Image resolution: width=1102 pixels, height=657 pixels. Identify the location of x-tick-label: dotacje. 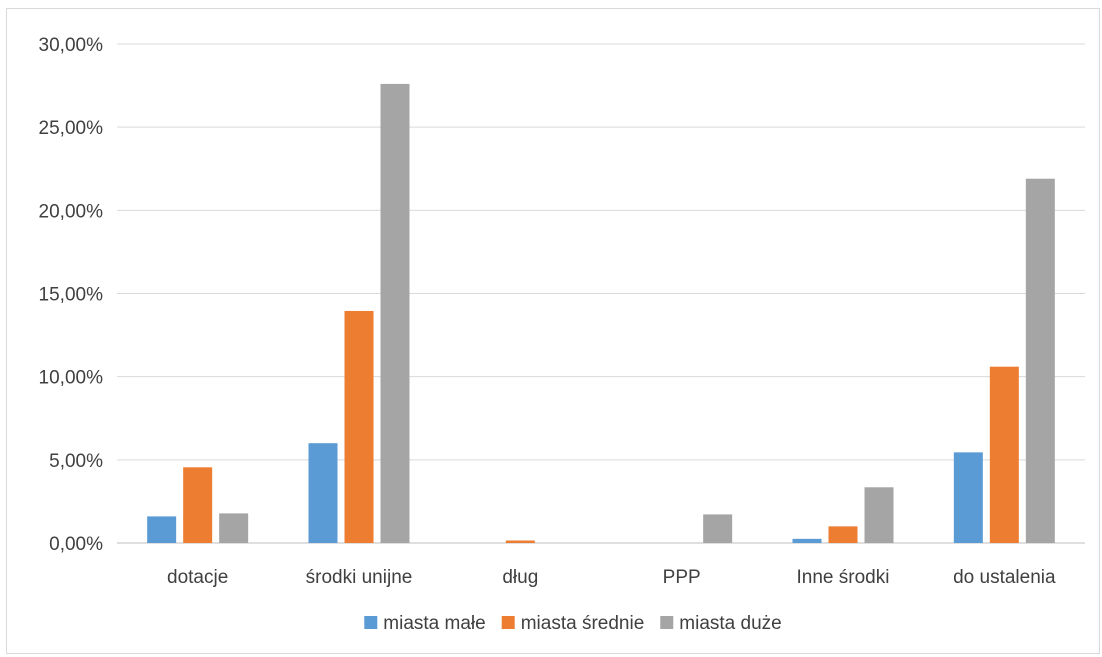
(197, 577).